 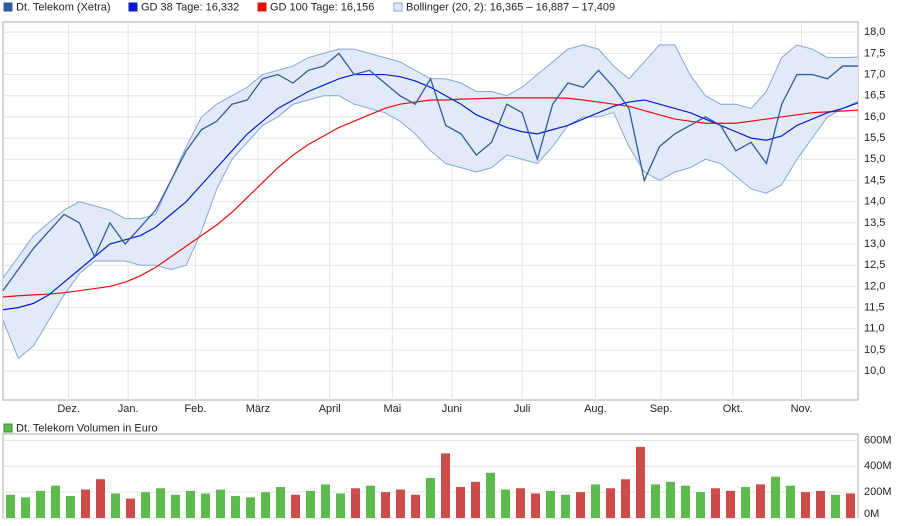 I want to click on legend-label: GD 38 Tage: 16,332, so click(x=190, y=7).